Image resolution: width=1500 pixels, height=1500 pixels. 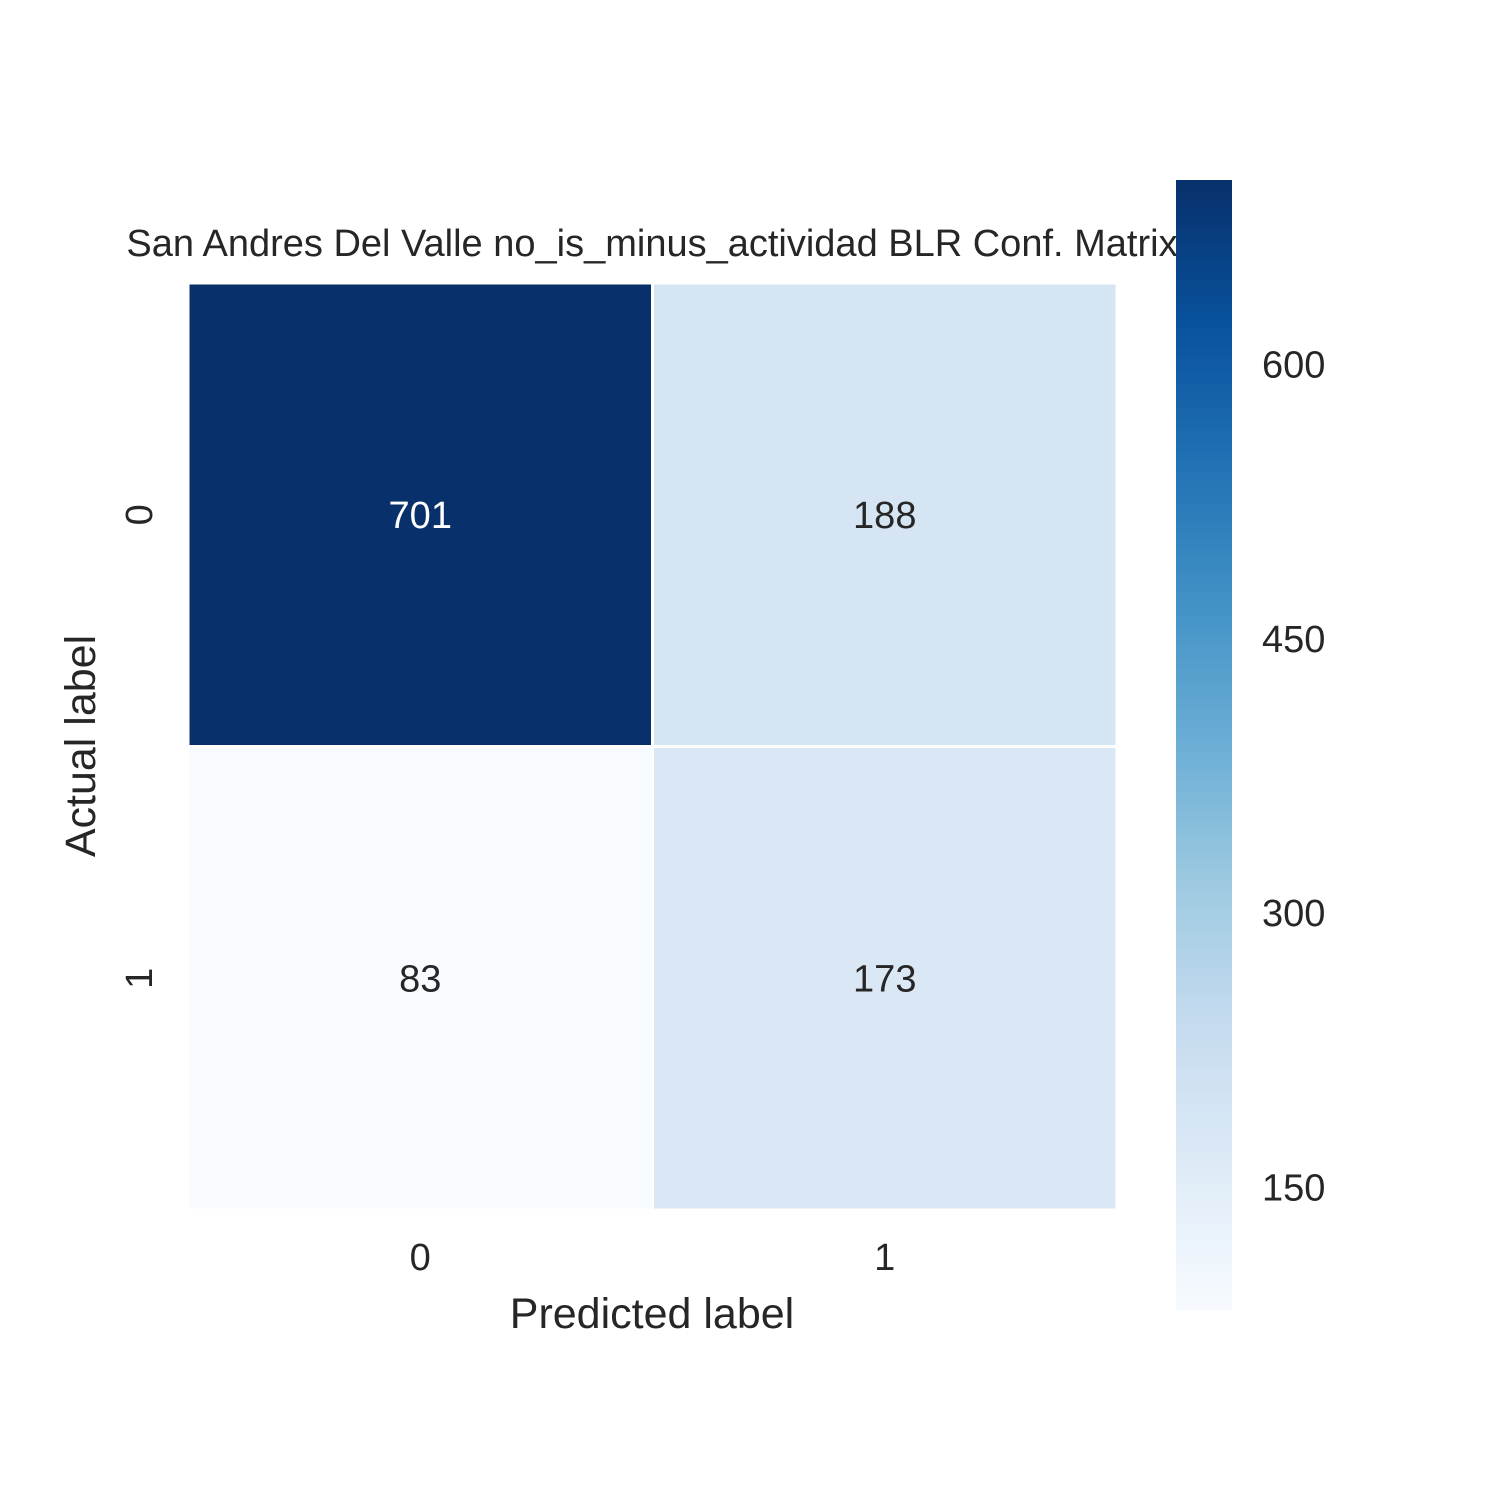 I want to click on cell-value-labels: 701 188 83 173, so click(x=653, y=748).